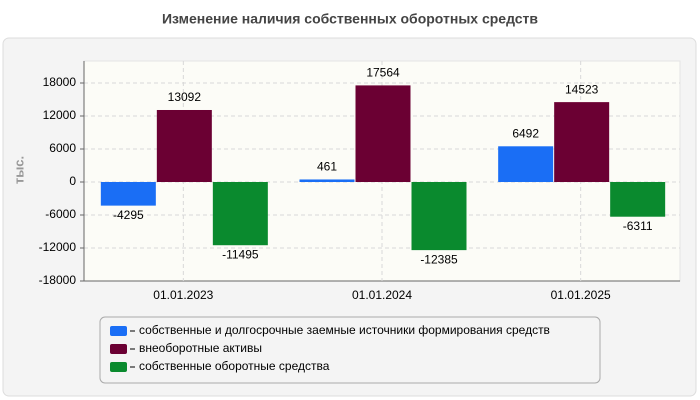 This screenshot has width=700, height=400. What do you see at coordinates (200, 348) in the screenshot?
I see `legend-label: внеоборотные активы` at bounding box center [200, 348].